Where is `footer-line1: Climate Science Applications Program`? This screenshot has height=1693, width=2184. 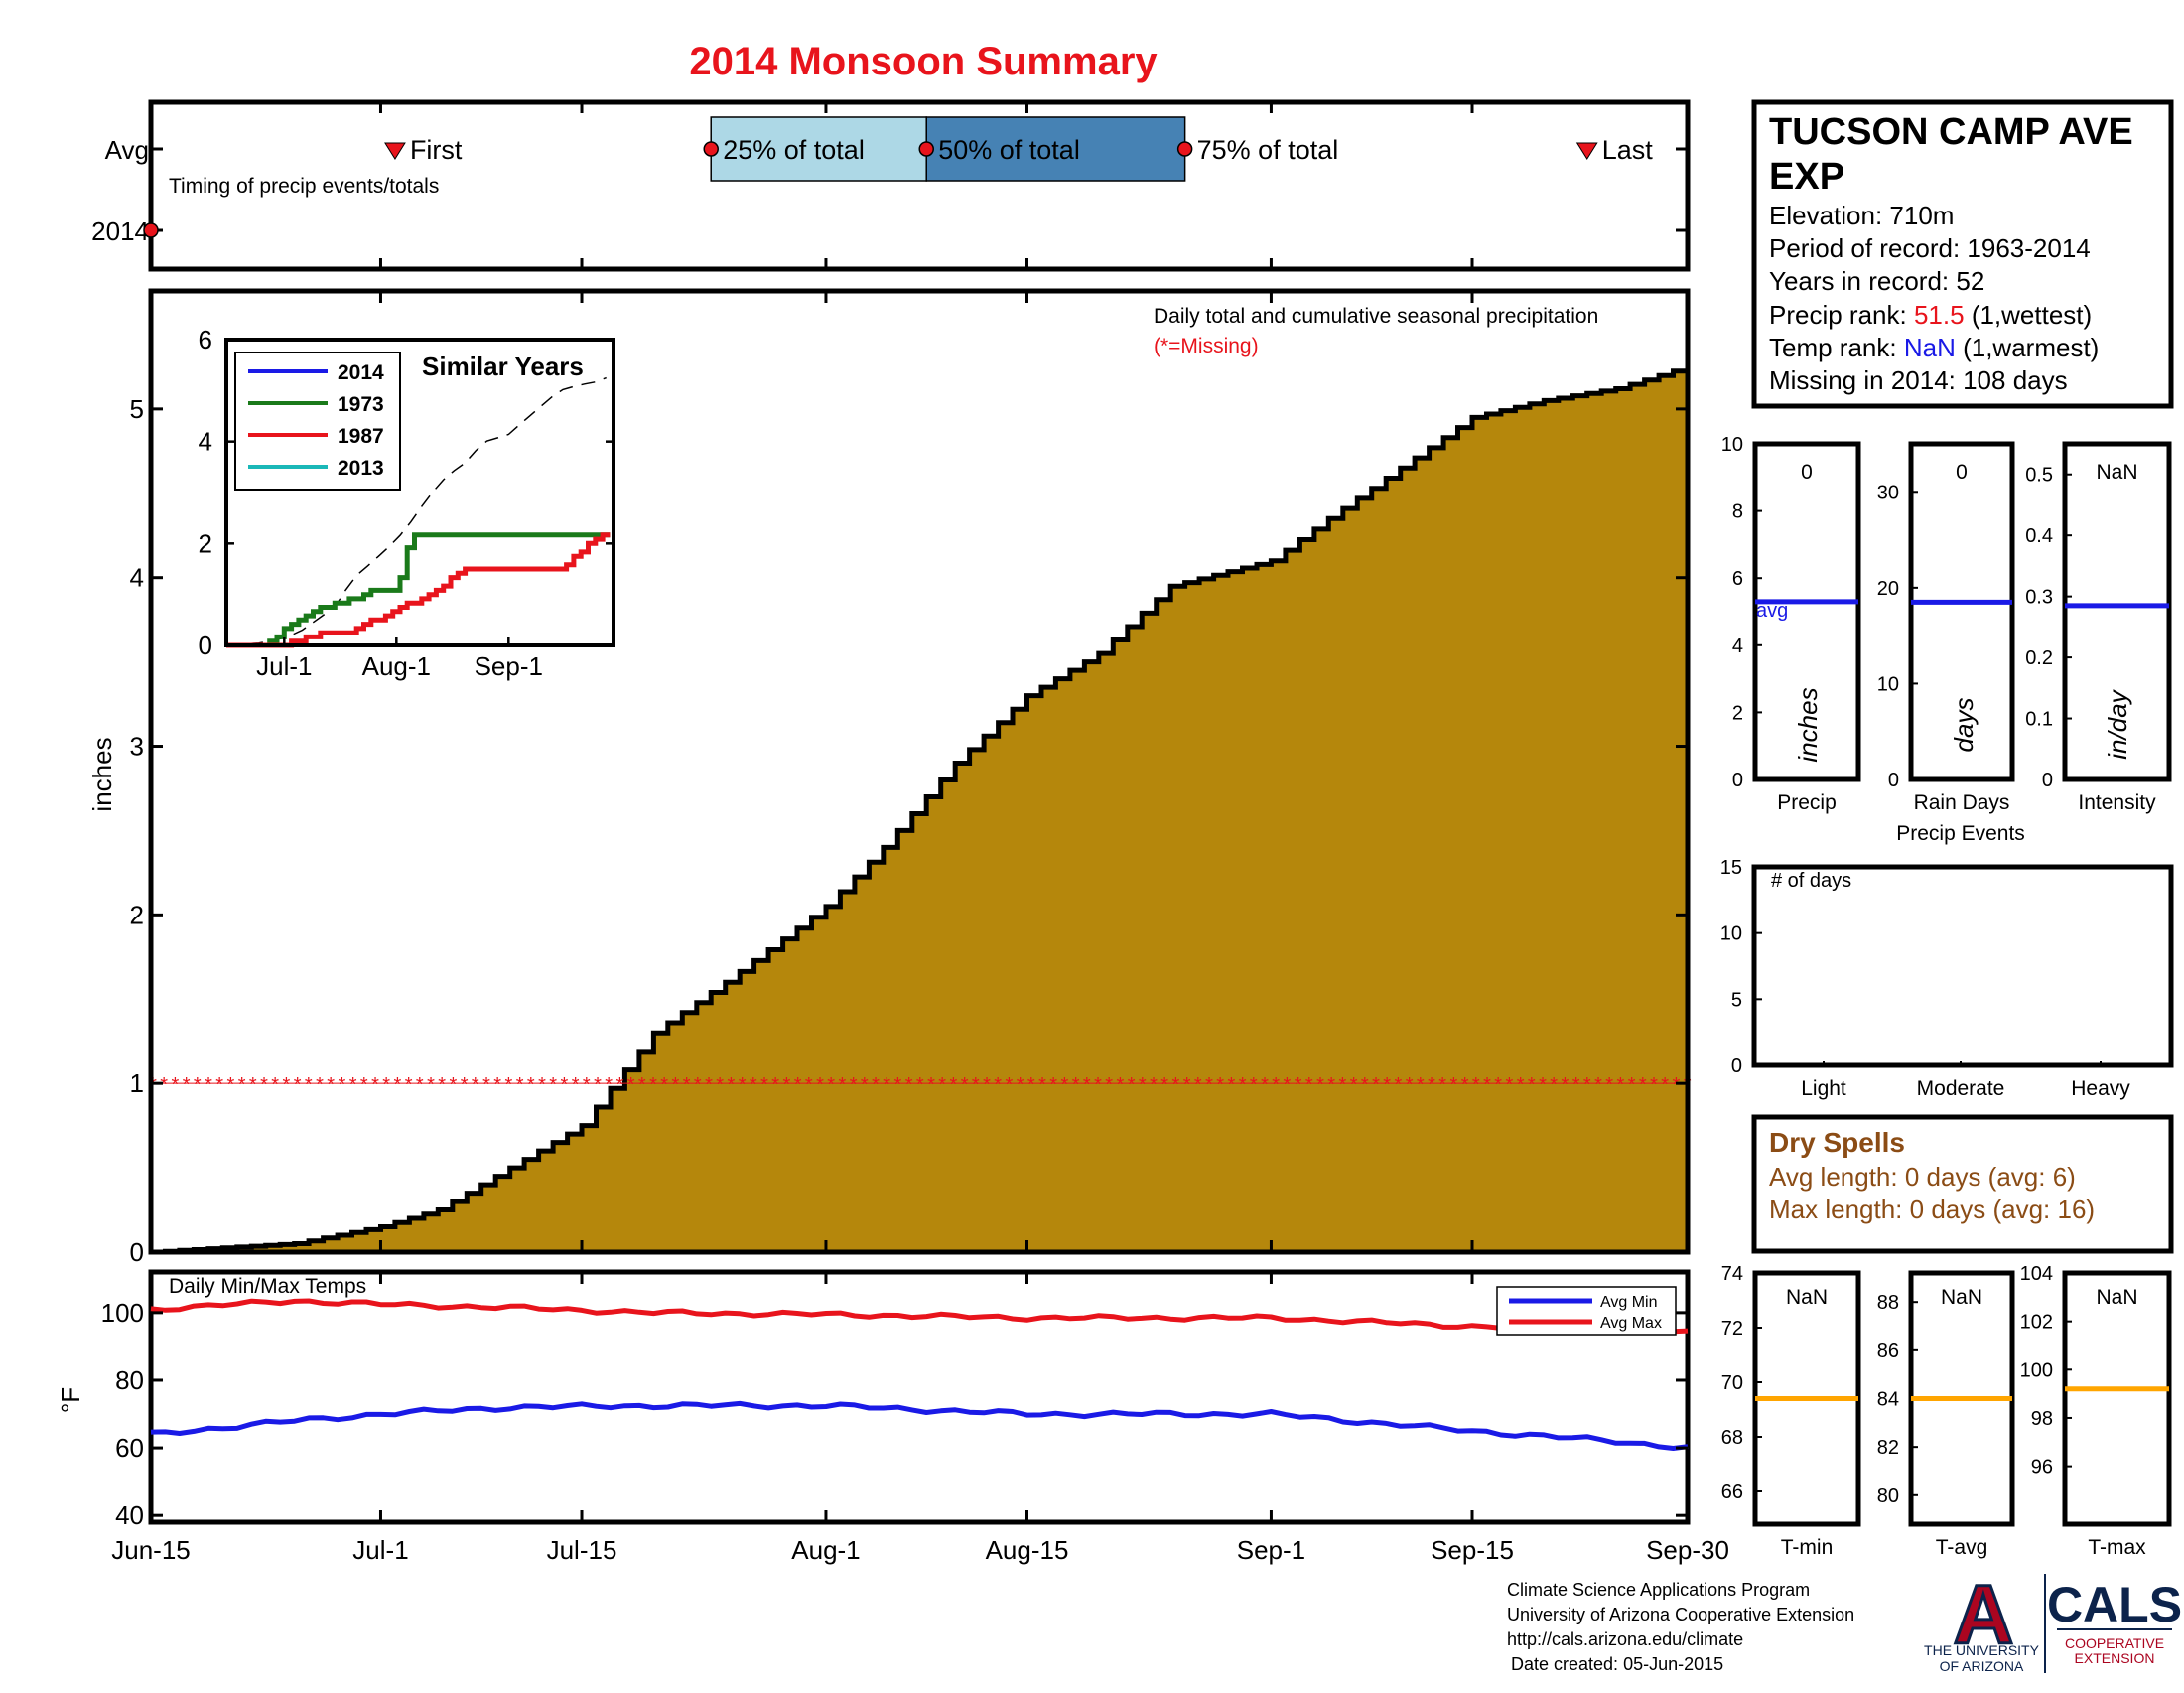
footer-line1: Climate Science Applications Program is located at coordinates (1658, 1590).